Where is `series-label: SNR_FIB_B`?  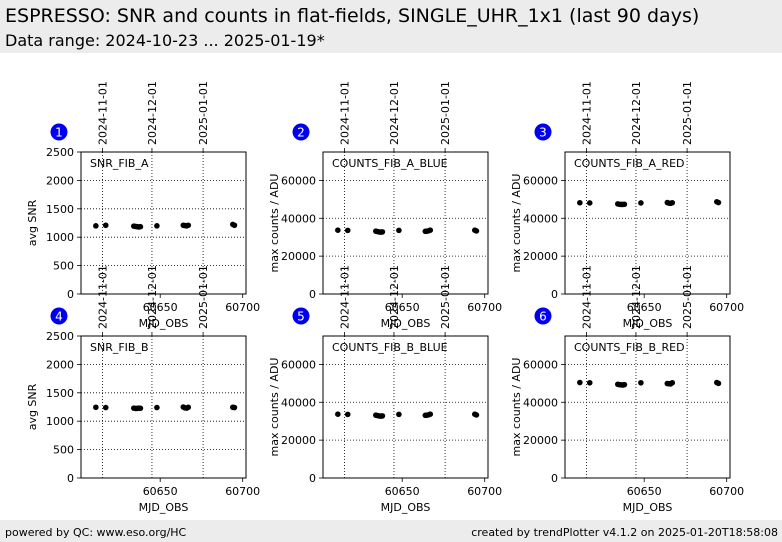
series-label: SNR_FIB_B is located at coordinates (119, 347).